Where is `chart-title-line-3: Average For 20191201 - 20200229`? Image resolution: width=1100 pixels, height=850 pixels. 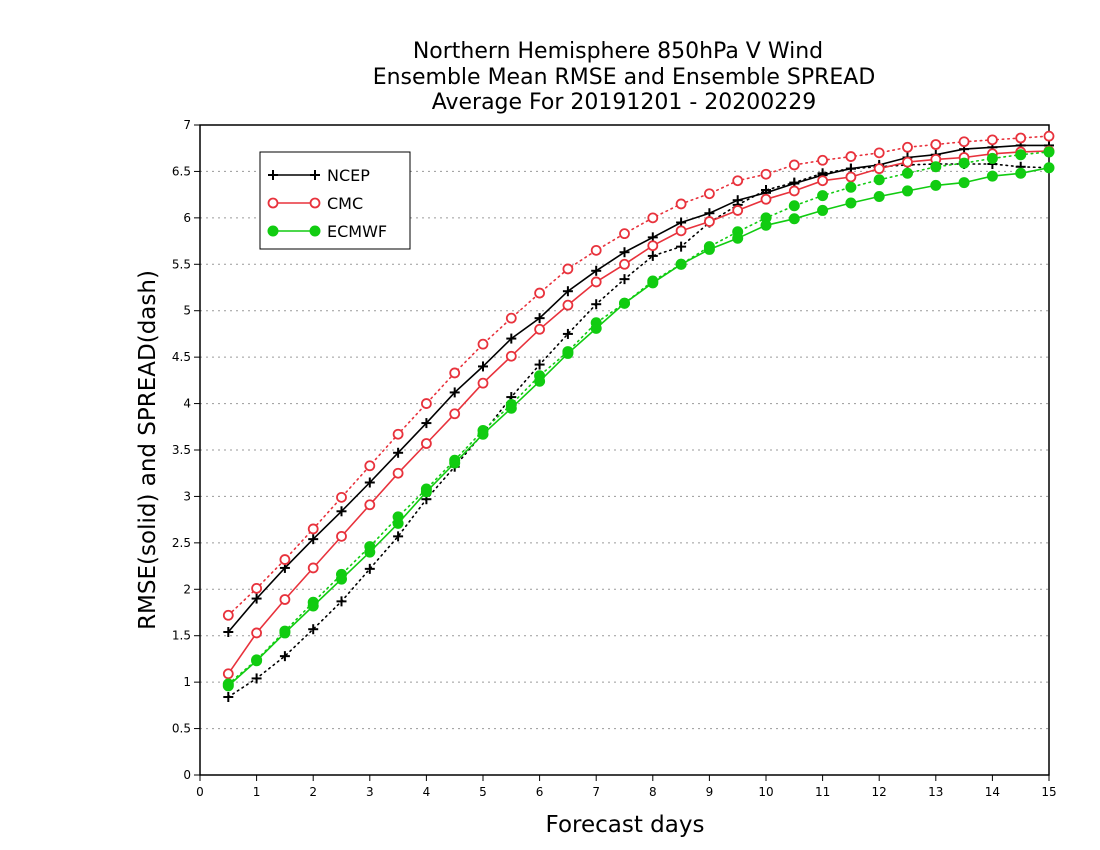
chart-title-line-3: Average For 20191201 - 20200229 is located at coordinates (624, 102).